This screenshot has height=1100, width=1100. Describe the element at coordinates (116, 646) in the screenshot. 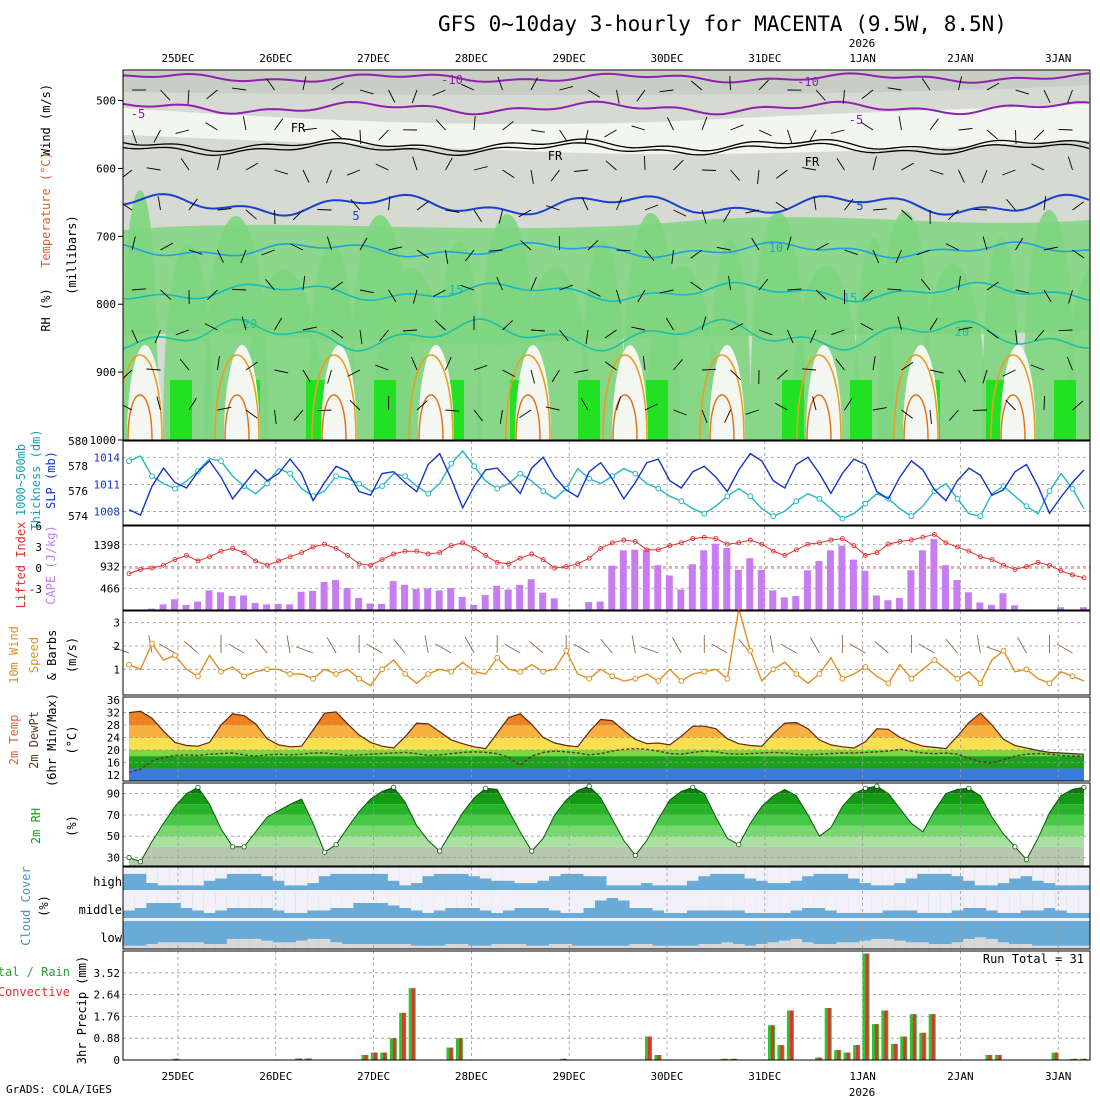

I see `wind10-ytick-2: 2` at that location.